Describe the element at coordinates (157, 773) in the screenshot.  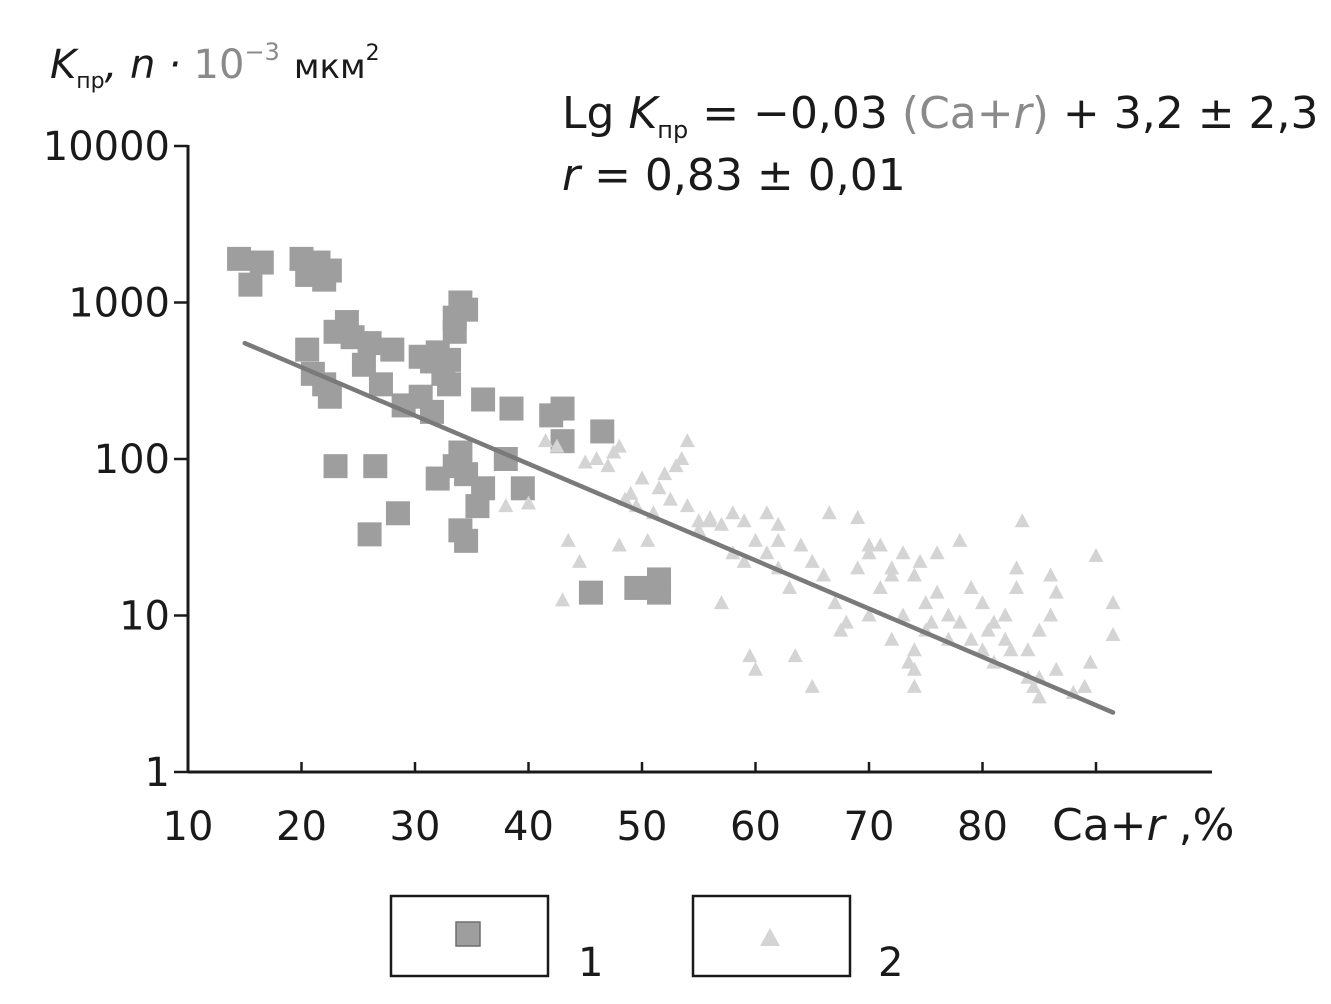
I see `y-tick-label: 1` at that location.